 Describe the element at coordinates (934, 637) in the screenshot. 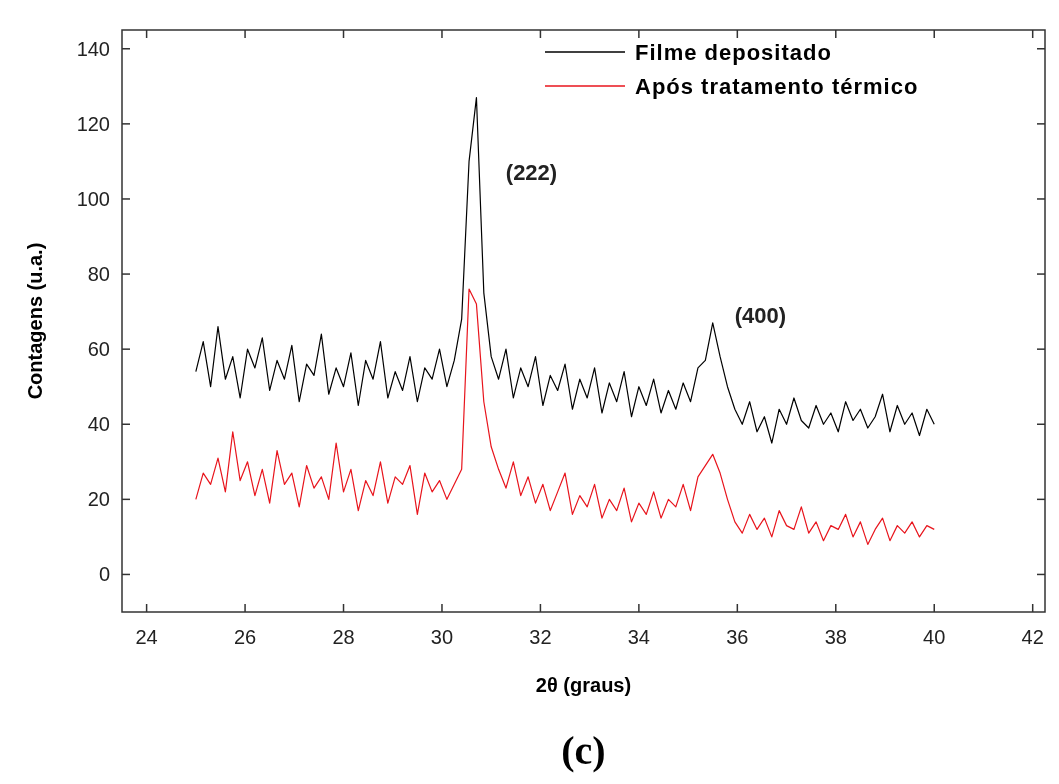

I see `x-tick-label: 40` at that location.